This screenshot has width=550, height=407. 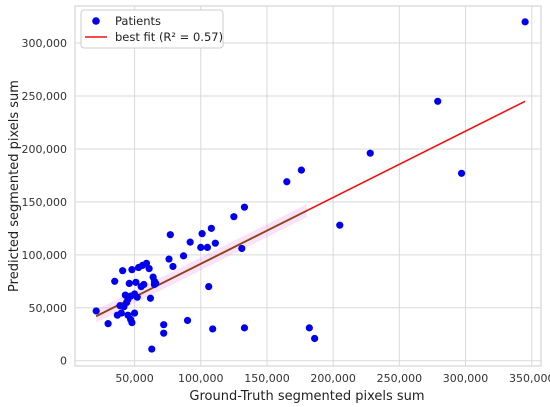 I want to click on x-tick-label: 300,000, so click(x=466, y=378).